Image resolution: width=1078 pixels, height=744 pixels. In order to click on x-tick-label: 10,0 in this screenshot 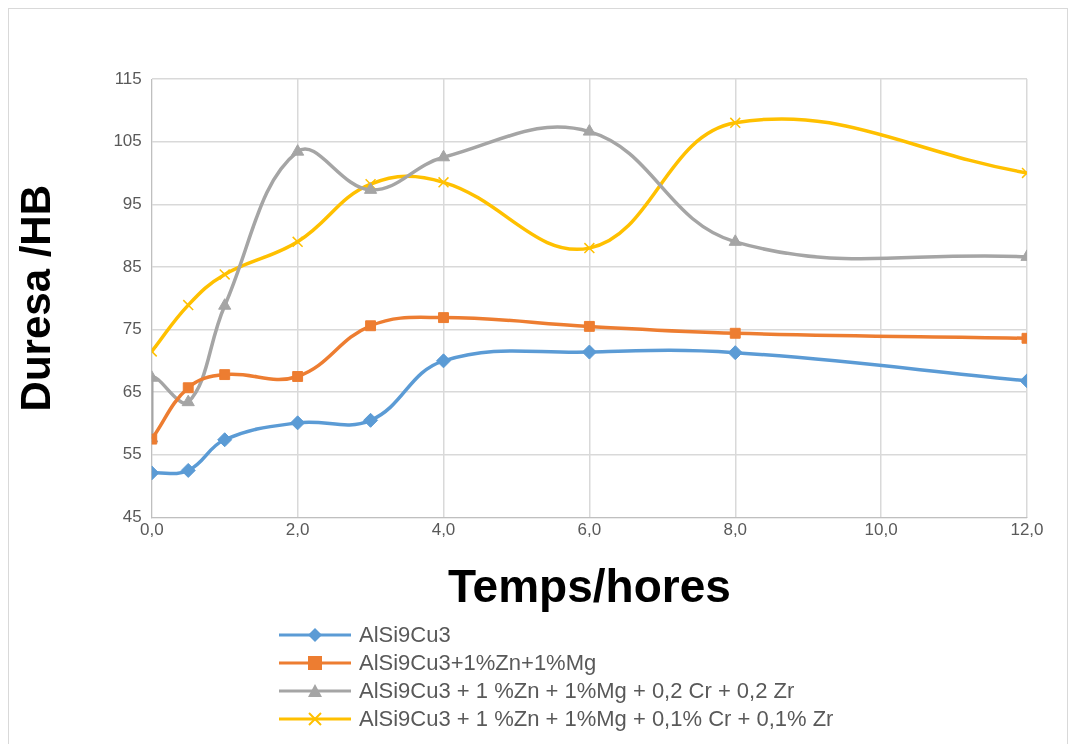, I will do `click(881, 530)`.